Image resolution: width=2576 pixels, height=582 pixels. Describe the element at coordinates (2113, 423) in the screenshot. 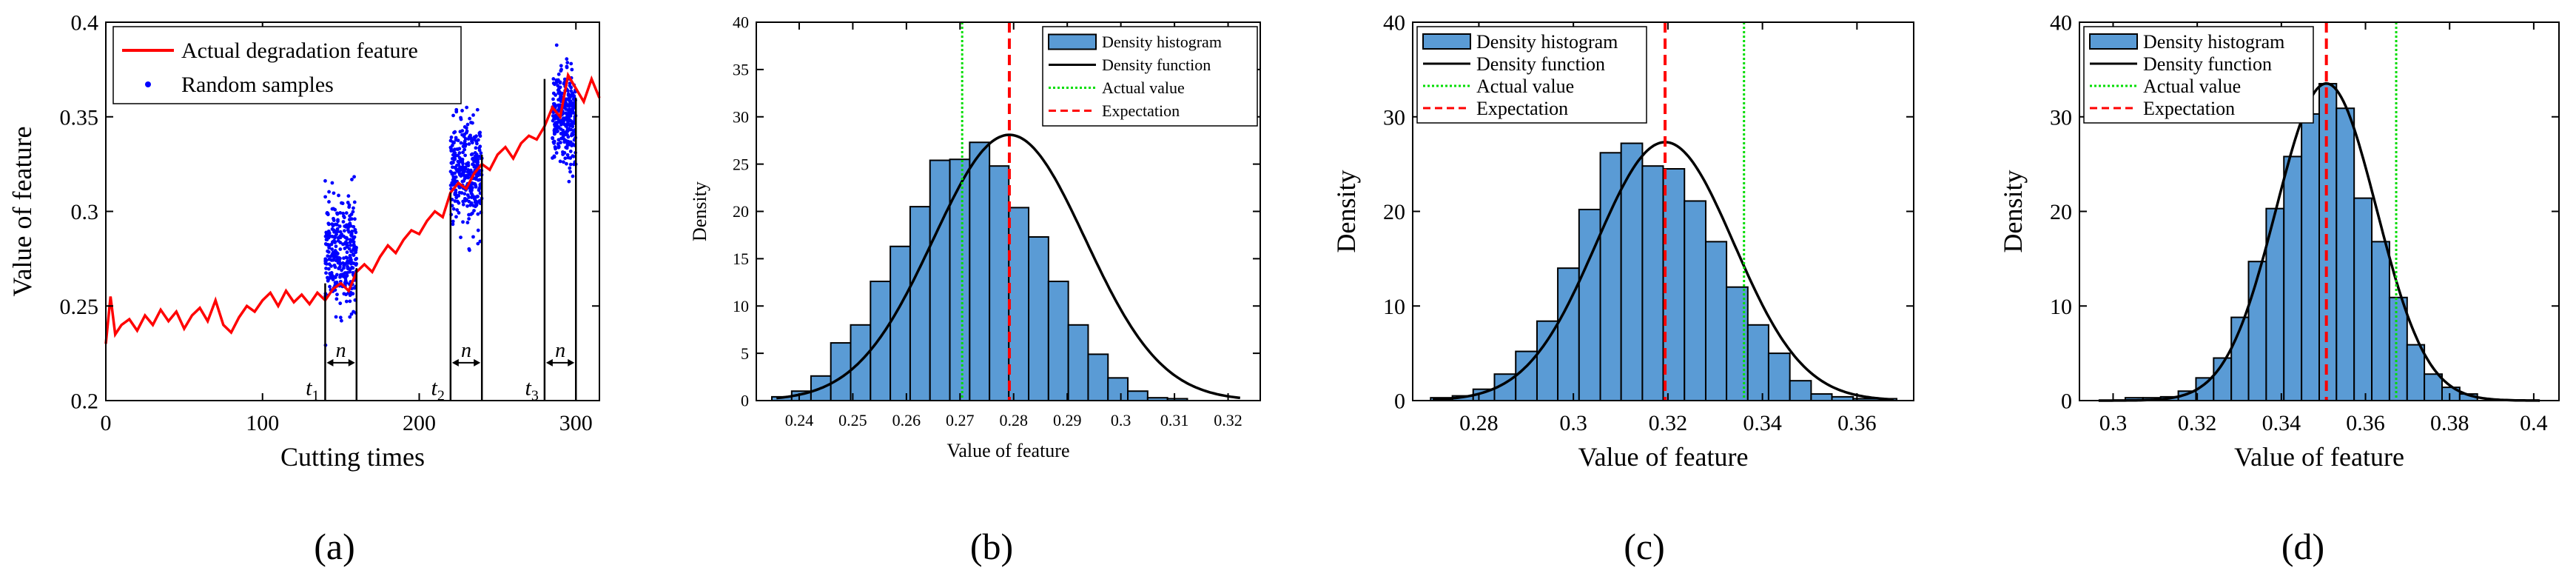

I see `x-tick-label: 0.3` at that location.